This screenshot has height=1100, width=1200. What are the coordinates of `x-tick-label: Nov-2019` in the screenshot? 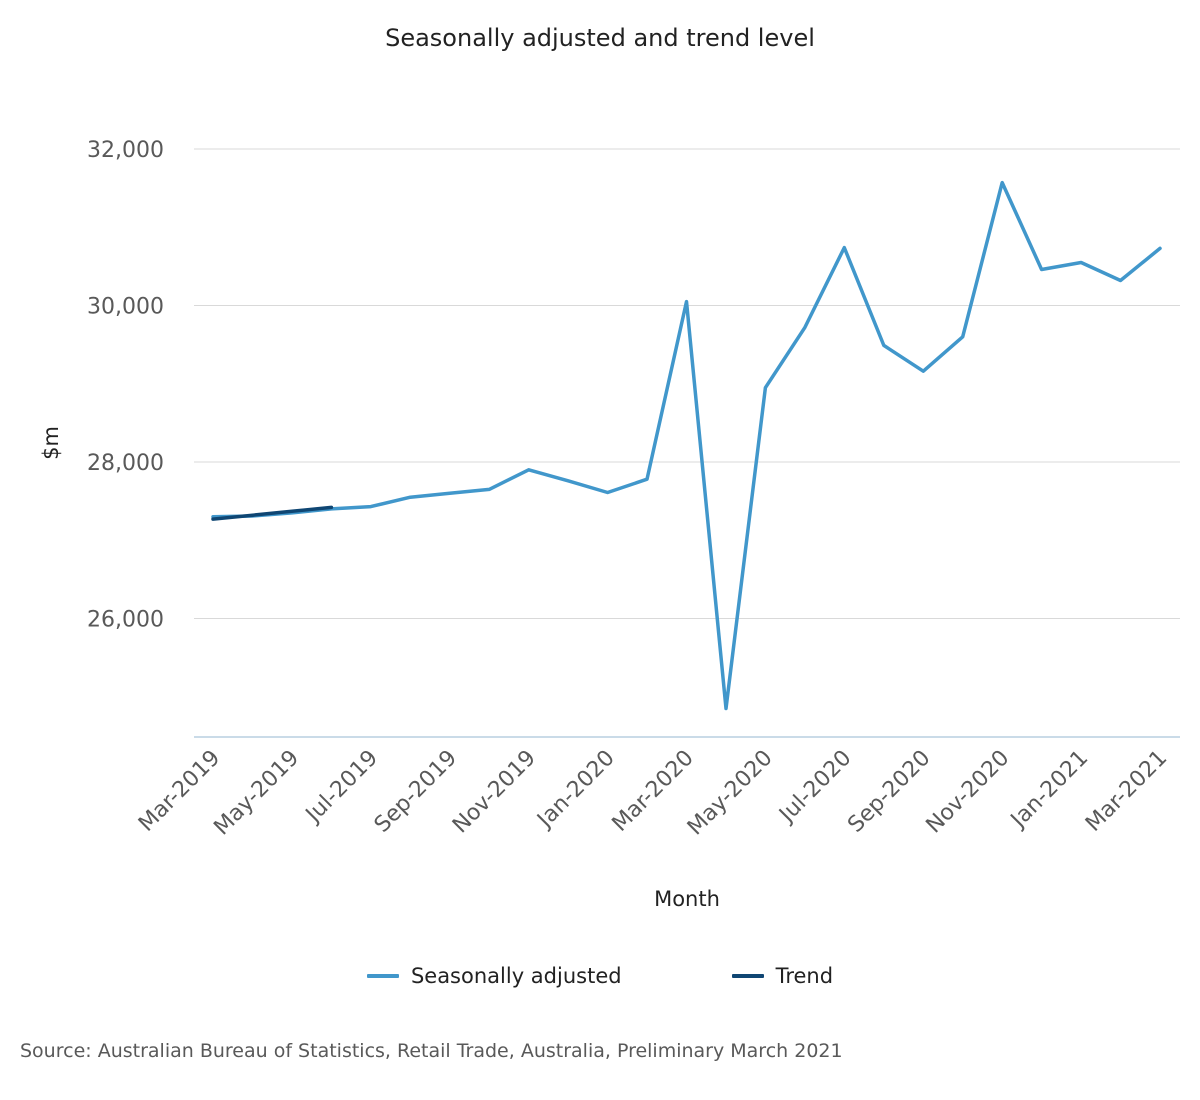 It's located at (494, 792).